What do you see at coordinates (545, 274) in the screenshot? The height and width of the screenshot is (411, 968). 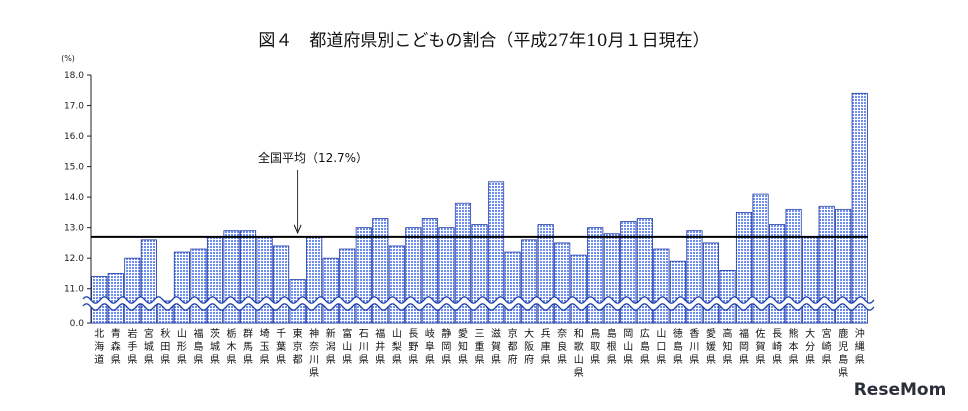 I see `bar-兵庫県` at bounding box center [545, 274].